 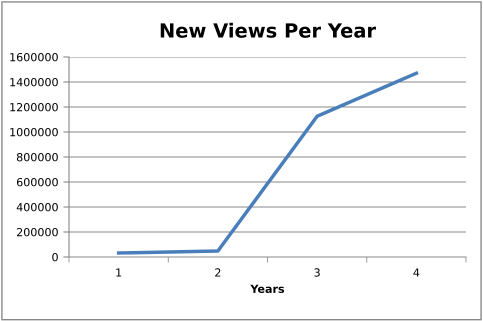 What do you see at coordinates (119, 272) in the screenshot?
I see `x-tick-label: 1` at bounding box center [119, 272].